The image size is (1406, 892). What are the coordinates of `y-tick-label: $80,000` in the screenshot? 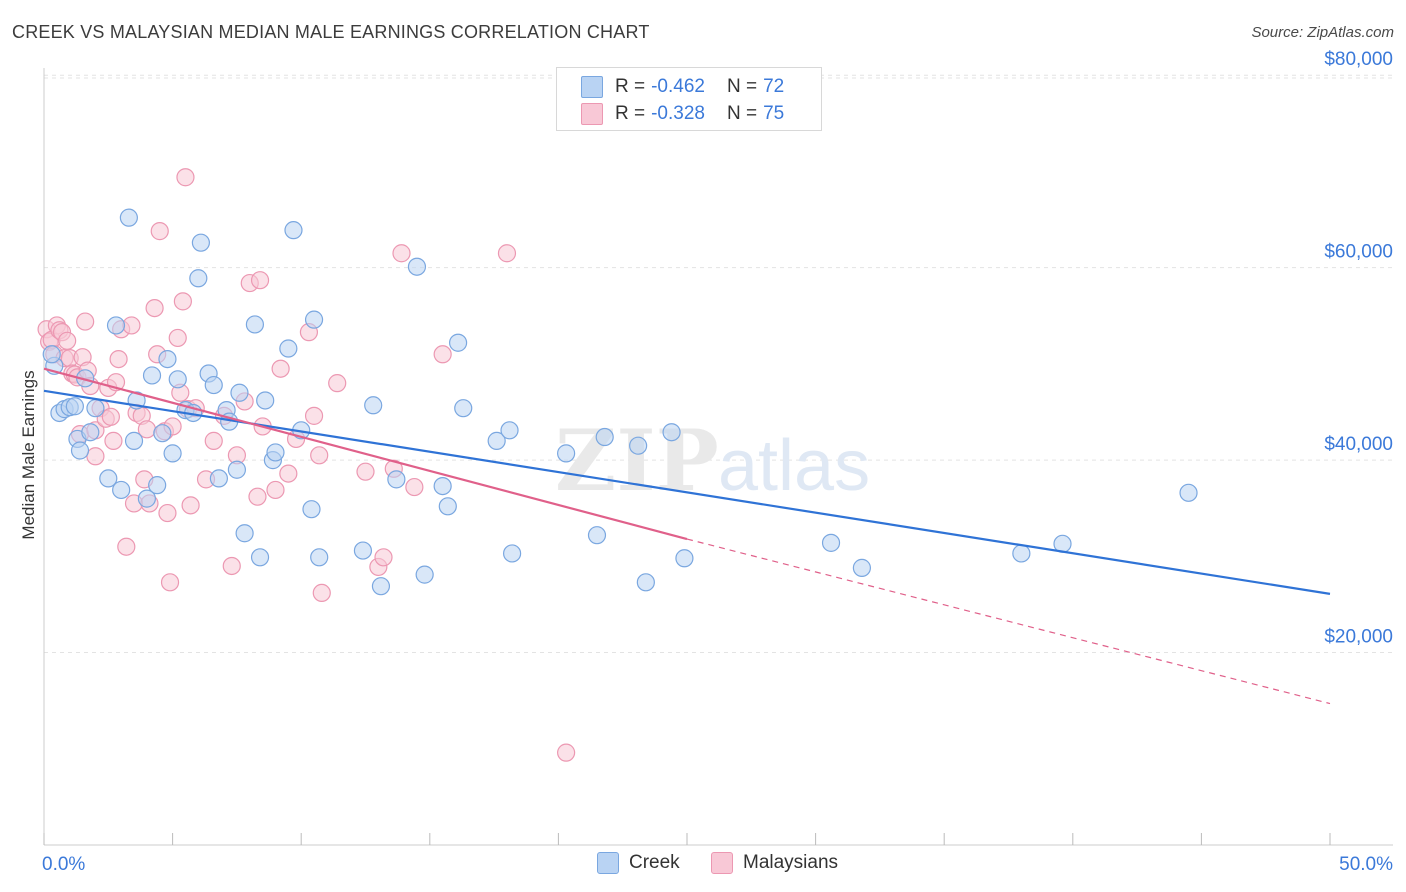 It's located at (1358, 59).